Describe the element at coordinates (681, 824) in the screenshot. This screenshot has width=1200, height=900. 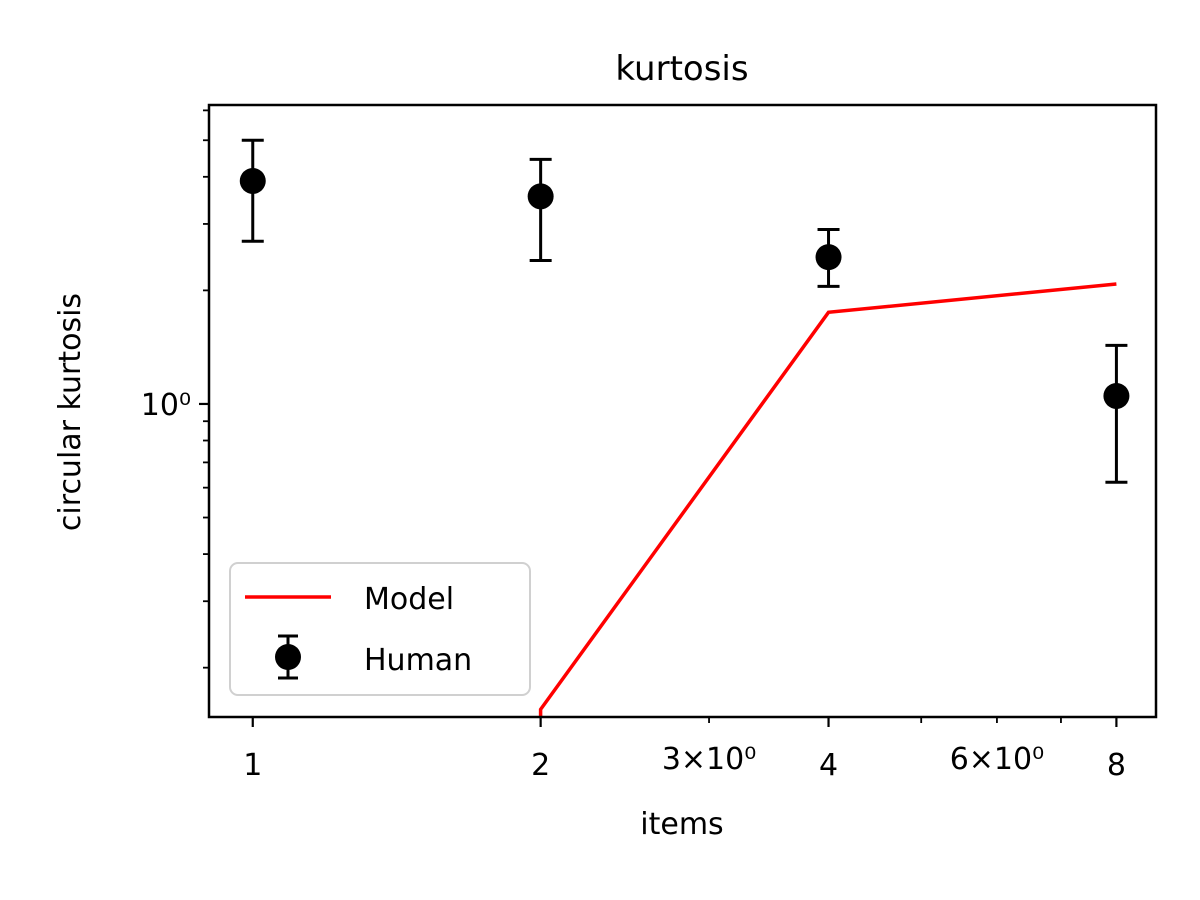
I see `x-axis-label: items` at that location.